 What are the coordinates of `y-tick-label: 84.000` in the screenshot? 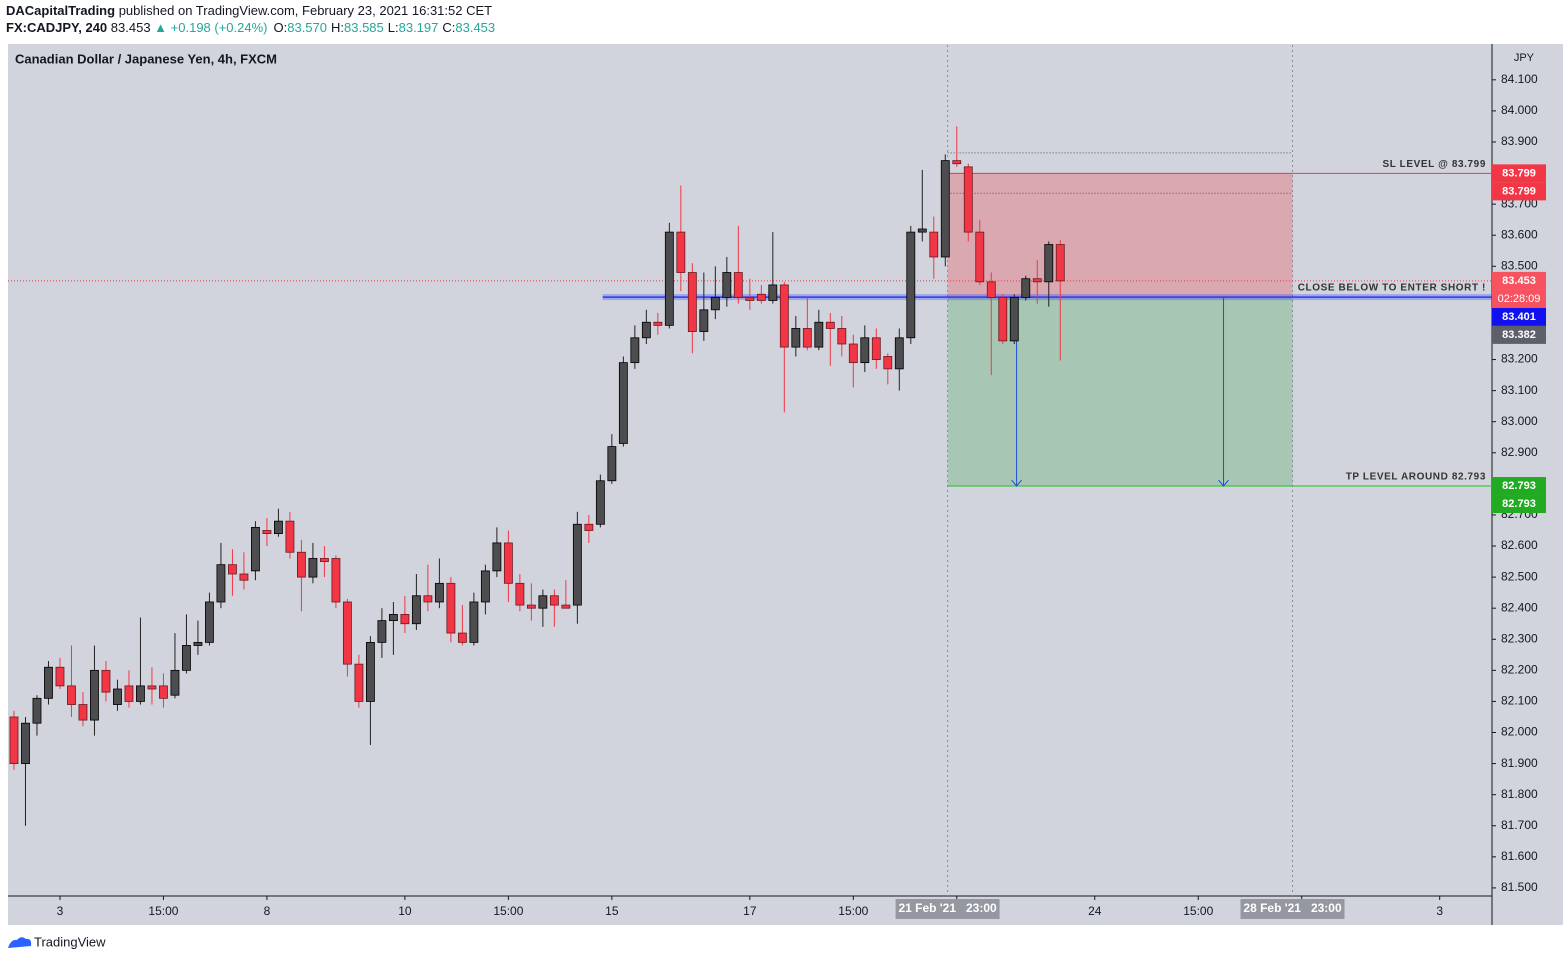 It's located at (1519, 110).